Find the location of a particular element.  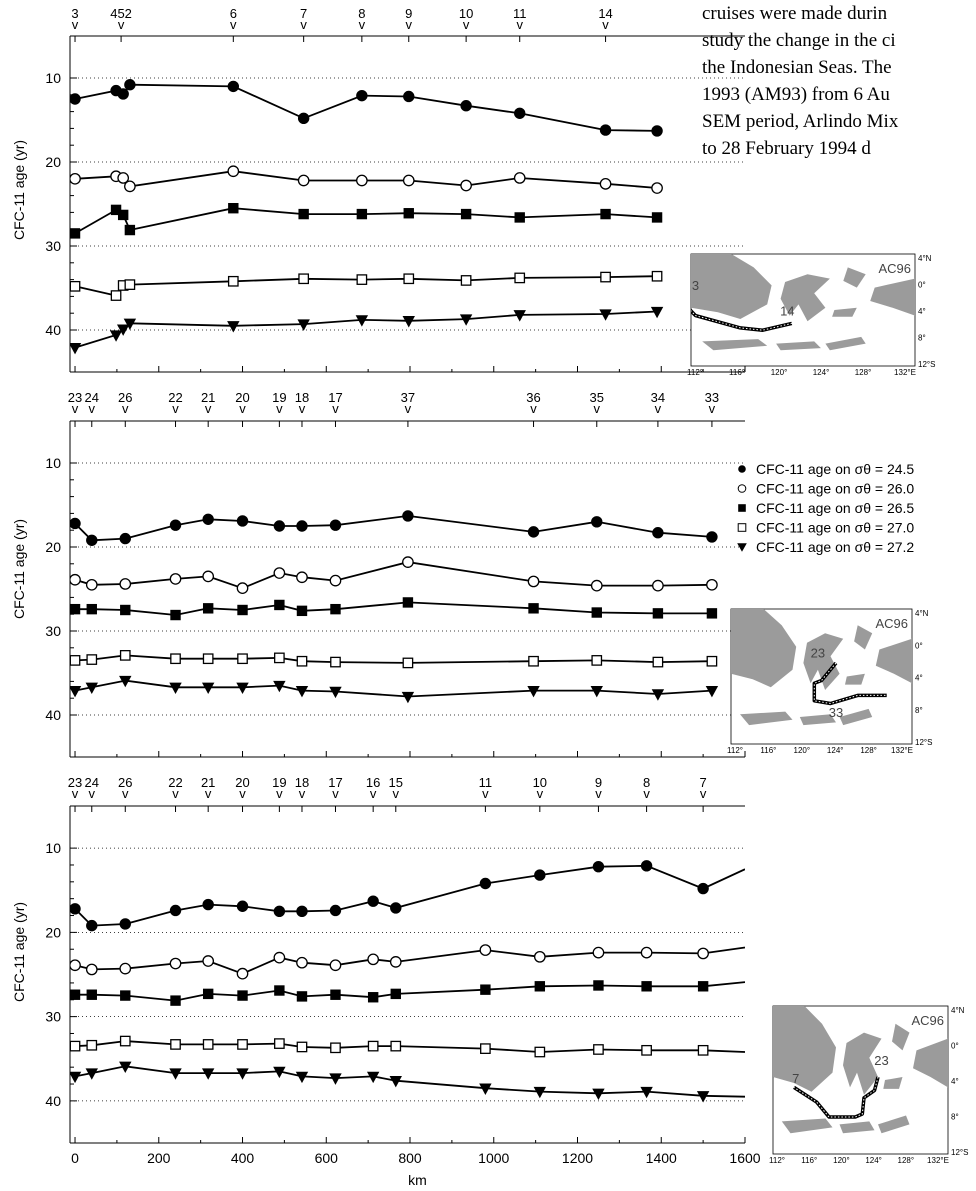

map-lon-label: 112° is located at coordinates (777, 1160).